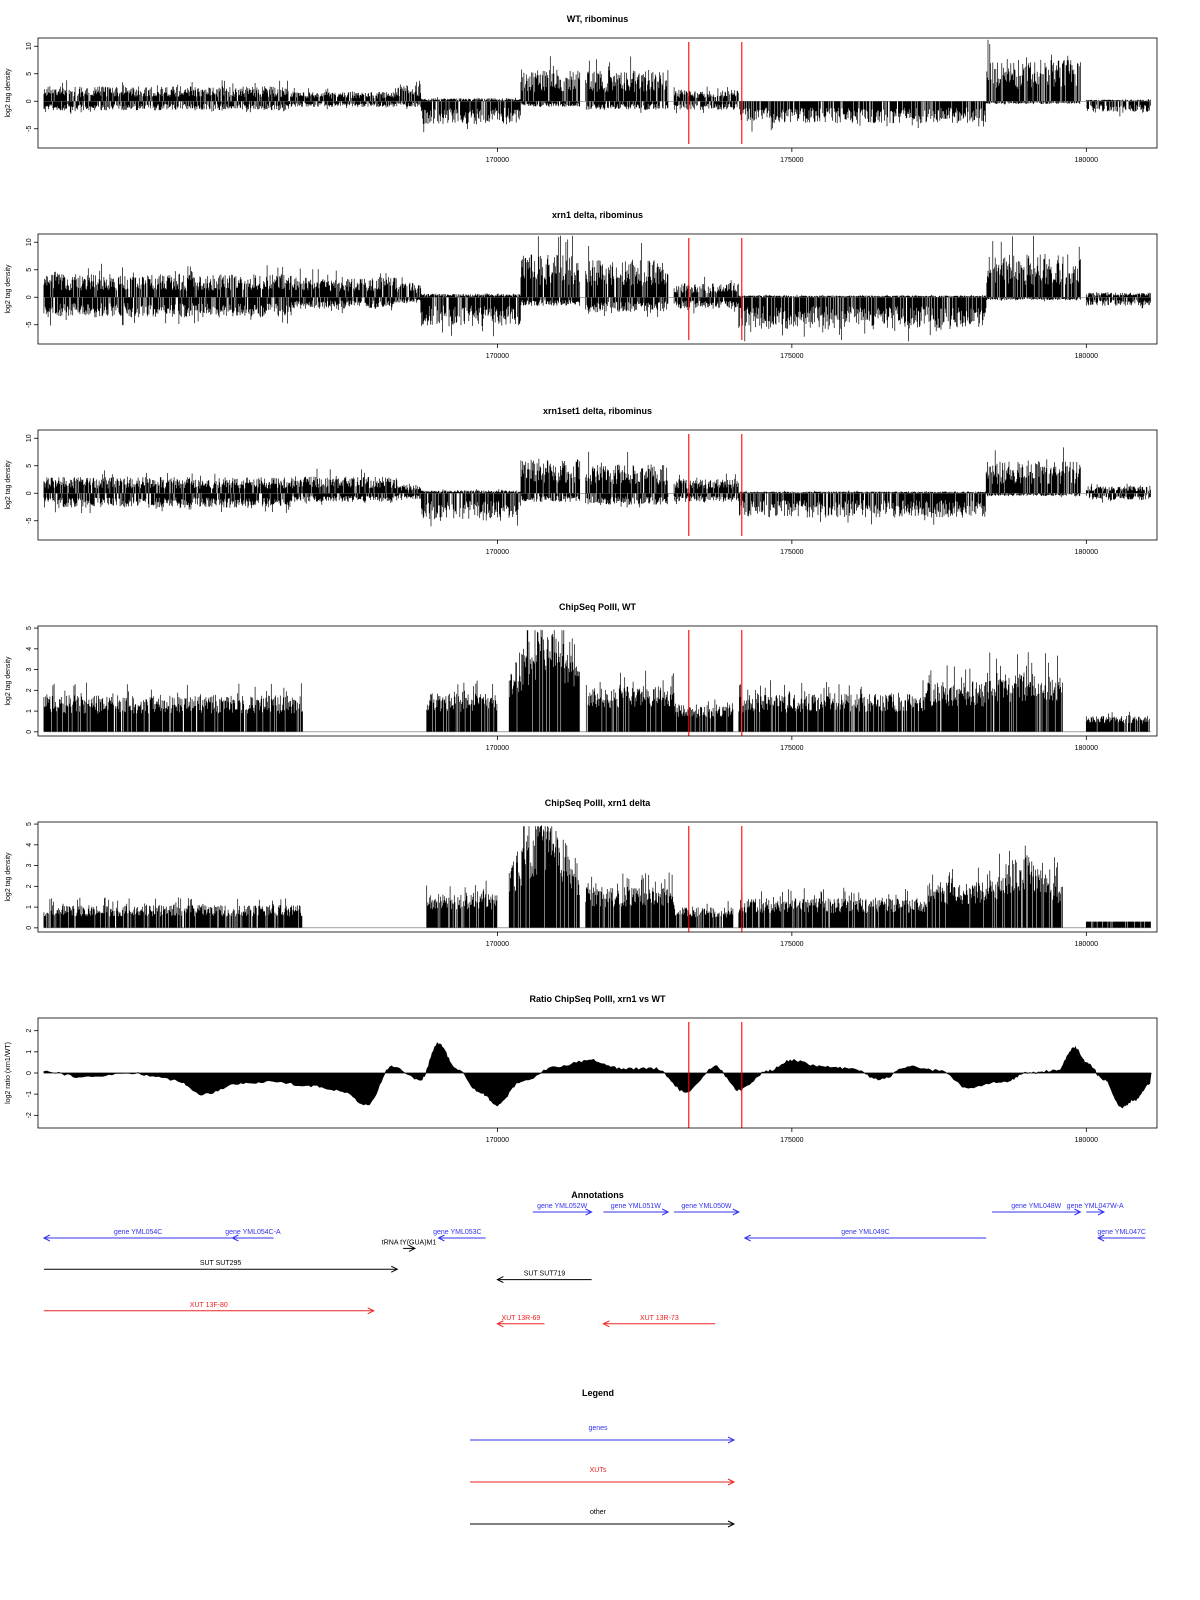 Image resolution: width=1200 pixels, height=1600 pixels. What do you see at coordinates (29, 1115) in the screenshot?
I see `y-tick-label: -2` at bounding box center [29, 1115].